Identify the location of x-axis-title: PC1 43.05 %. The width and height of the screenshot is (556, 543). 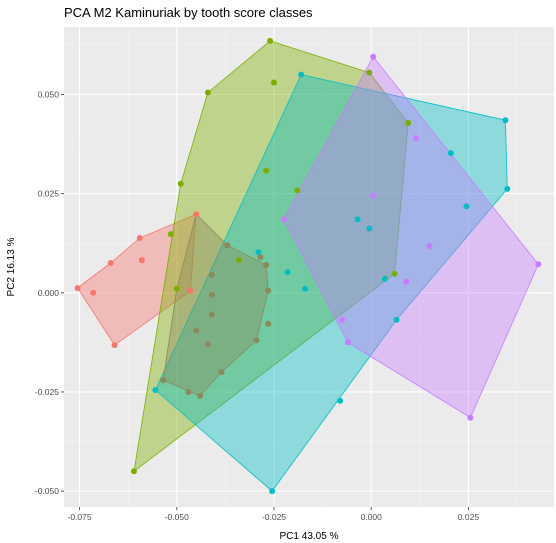
(309, 536).